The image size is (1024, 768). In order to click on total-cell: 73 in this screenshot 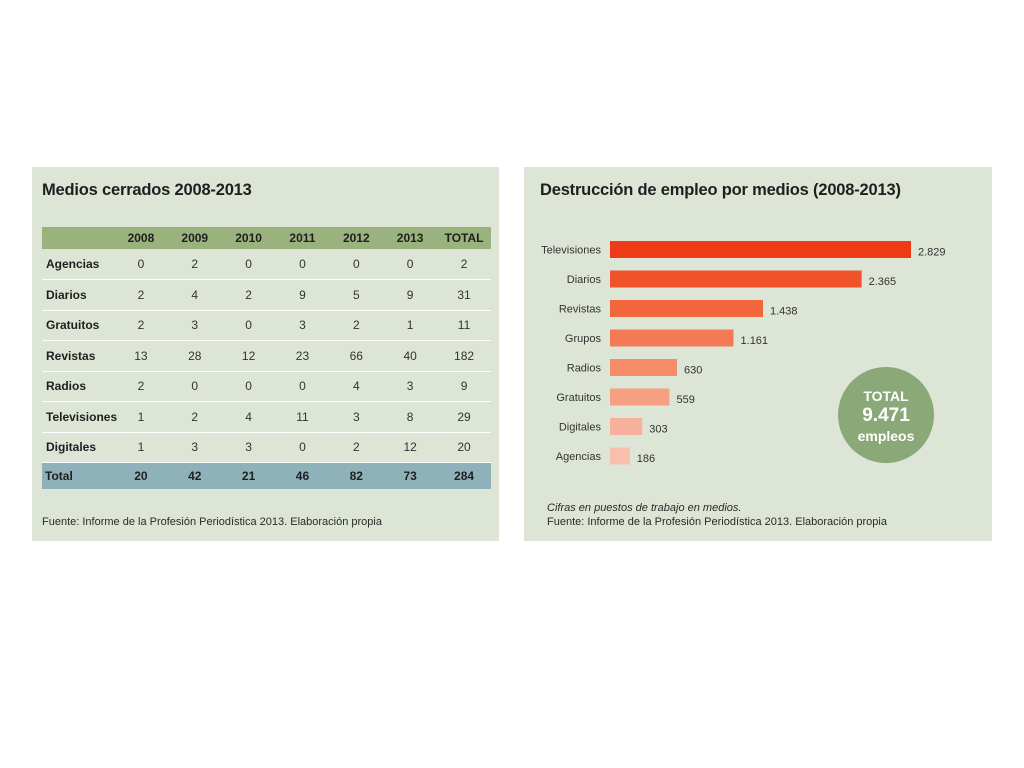, I will do `click(410, 475)`.